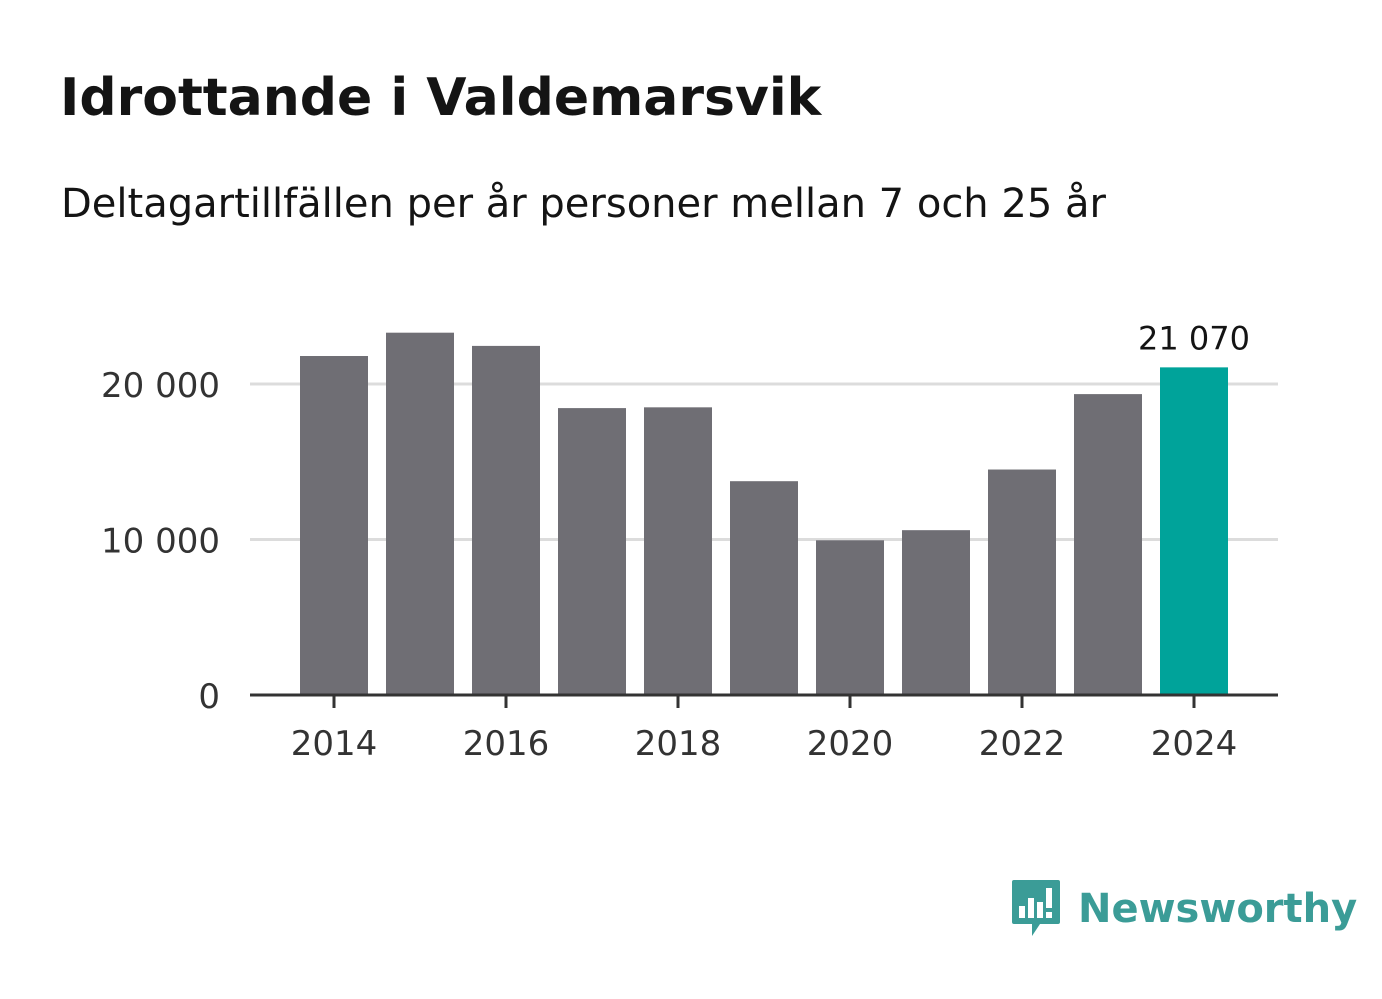  Describe the element at coordinates (1108, 544) in the screenshot. I see `bar-2023` at that location.